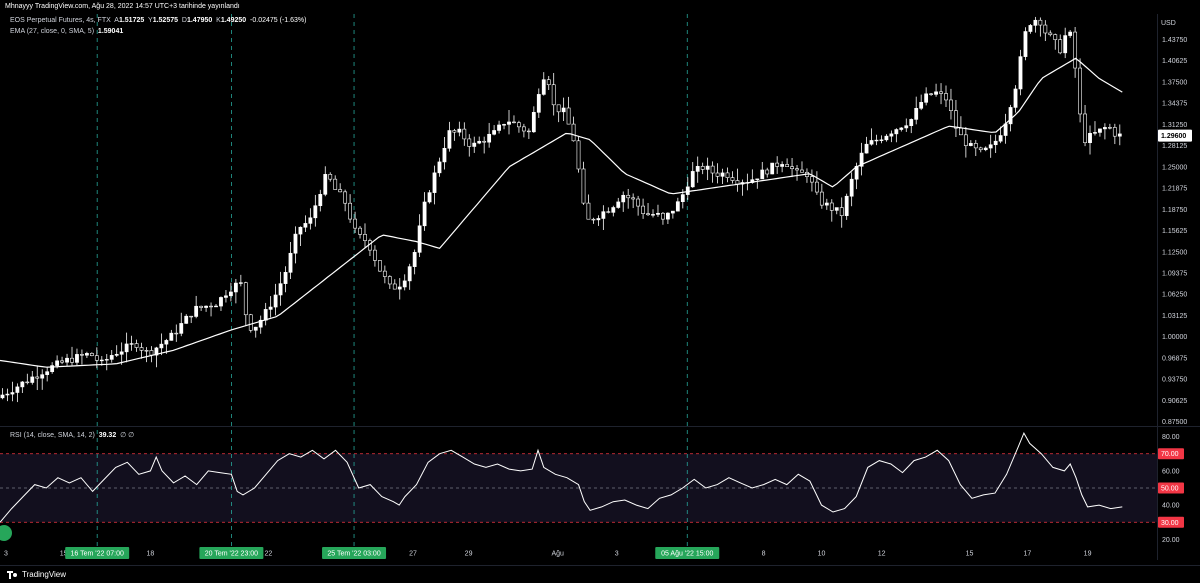 This screenshot has height=583, width=1200. Describe the element at coordinates (66, 31) in the screenshot. I see `ema-legend: EMA (27, close, 0, SMA, 5) 1.59041` at that location.